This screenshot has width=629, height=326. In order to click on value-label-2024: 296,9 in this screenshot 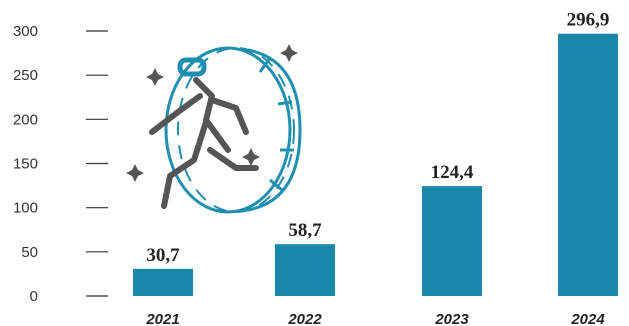, I will do `click(588, 20)`.